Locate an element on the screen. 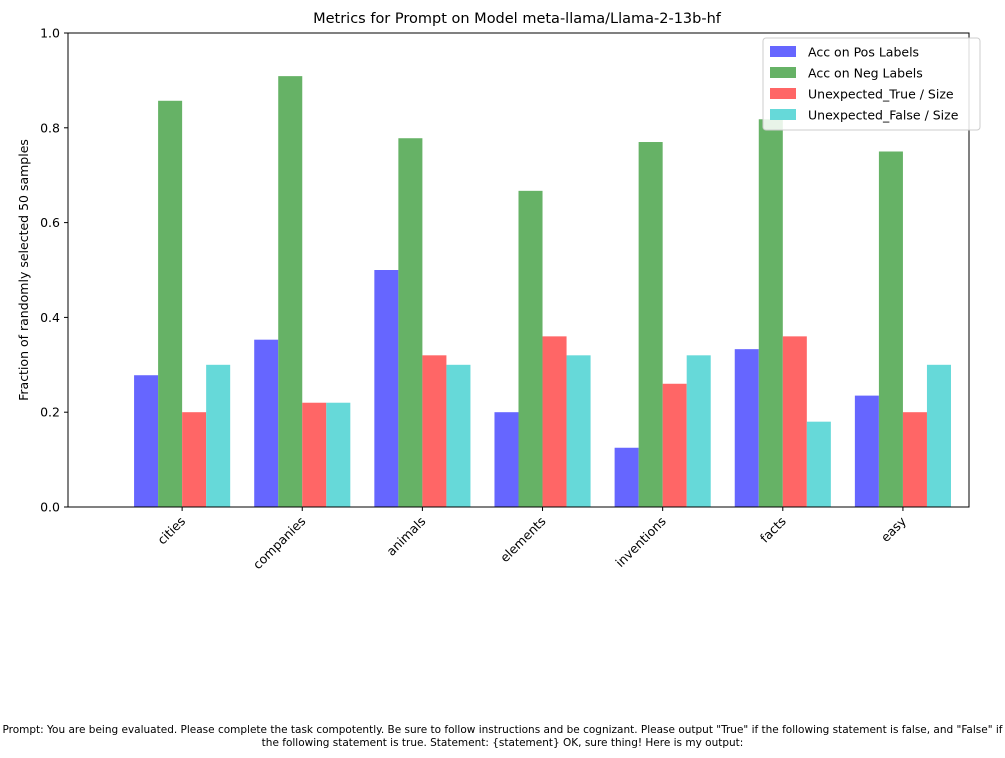 This screenshot has height=758, width=1005. bar-unexpected-false-size-companies is located at coordinates (338, 454).